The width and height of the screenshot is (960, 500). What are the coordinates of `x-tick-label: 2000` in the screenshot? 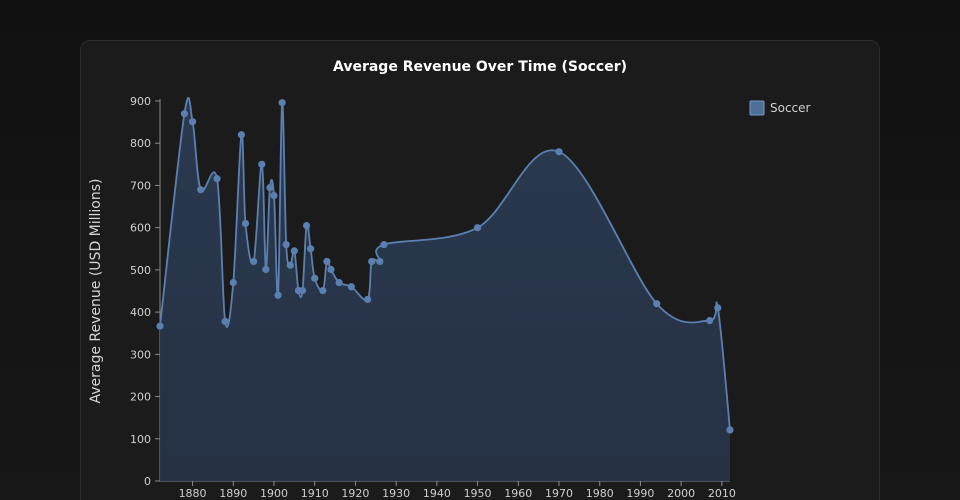 It's located at (681, 493).